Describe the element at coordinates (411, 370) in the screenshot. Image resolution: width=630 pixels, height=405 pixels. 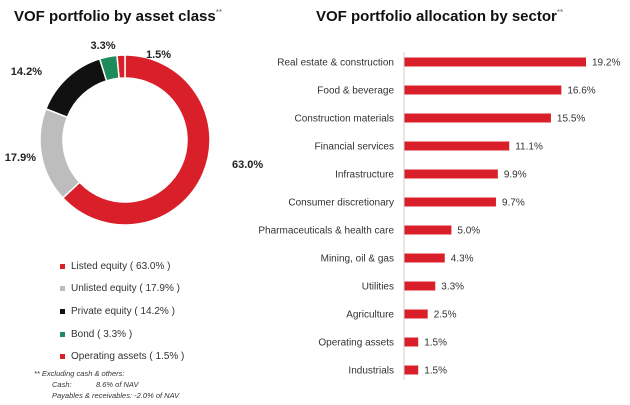
I see `bar-industrials` at that location.